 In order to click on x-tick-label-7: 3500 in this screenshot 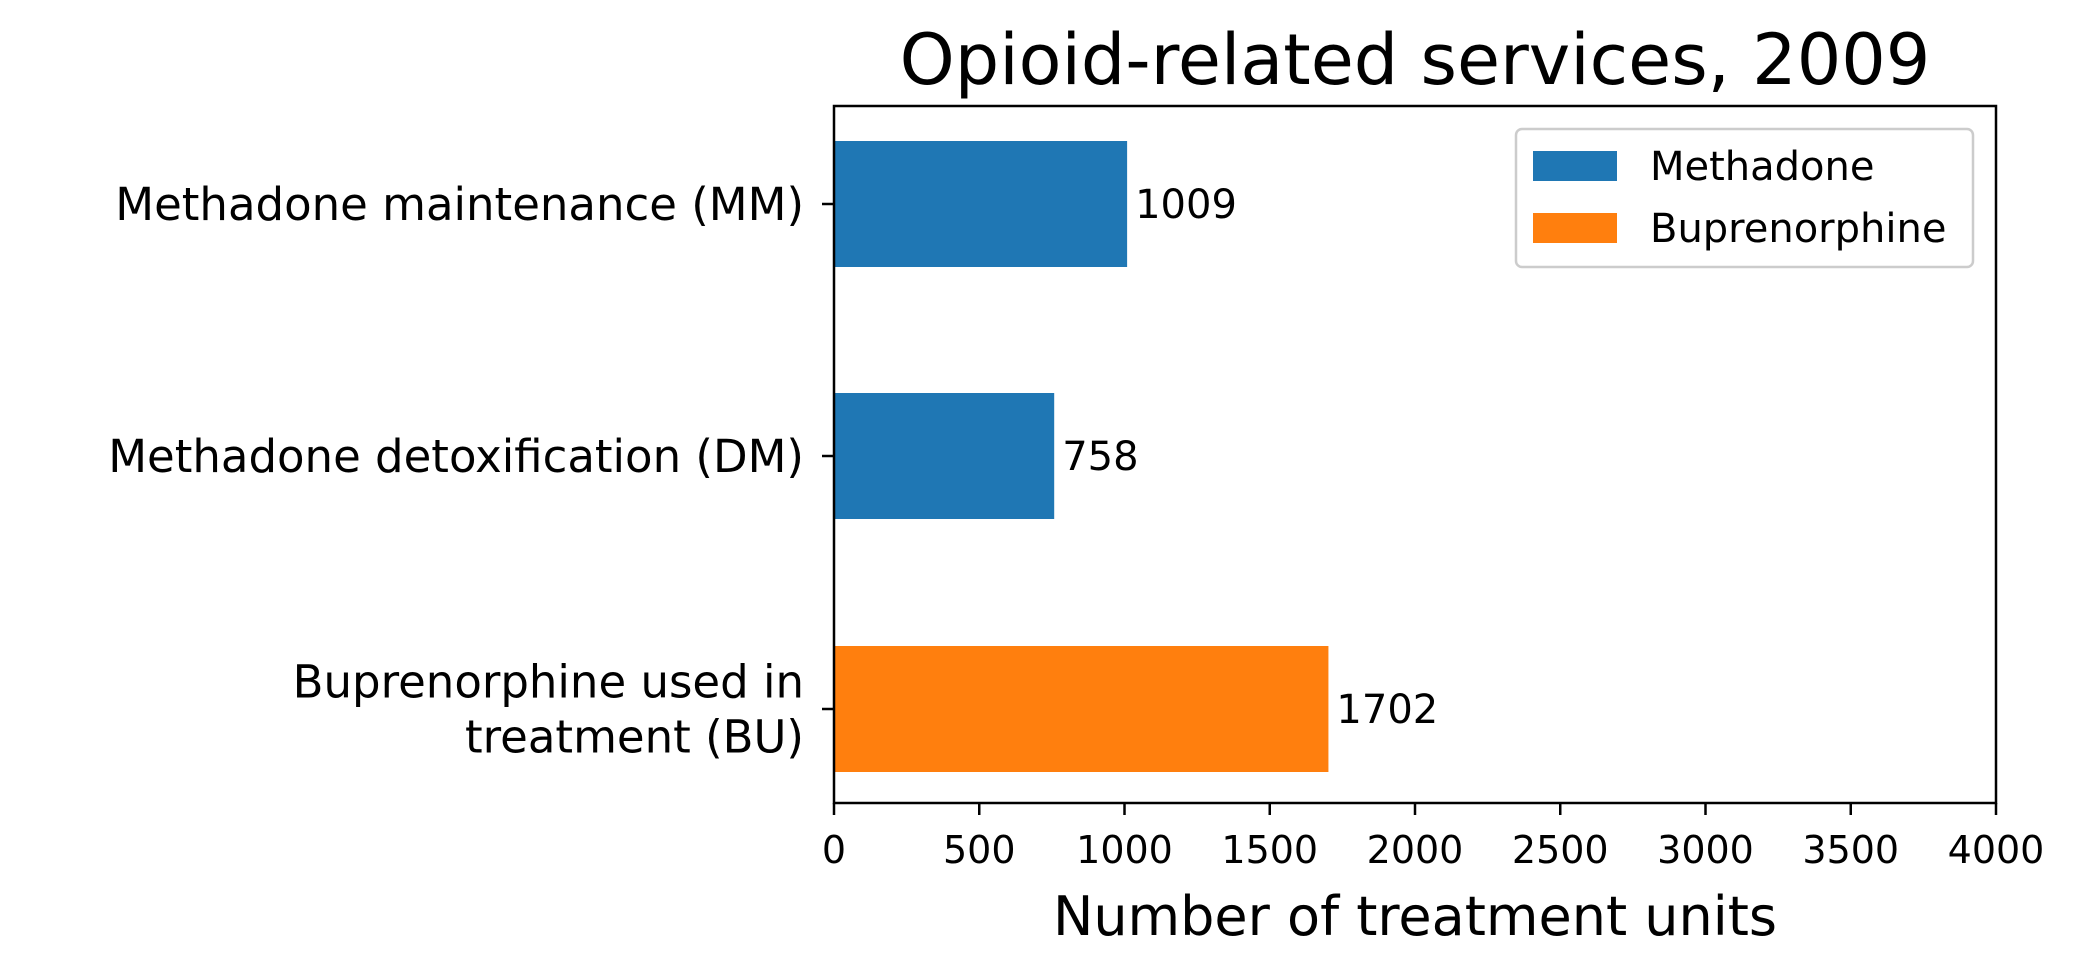, I will do `click(1850, 850)`.